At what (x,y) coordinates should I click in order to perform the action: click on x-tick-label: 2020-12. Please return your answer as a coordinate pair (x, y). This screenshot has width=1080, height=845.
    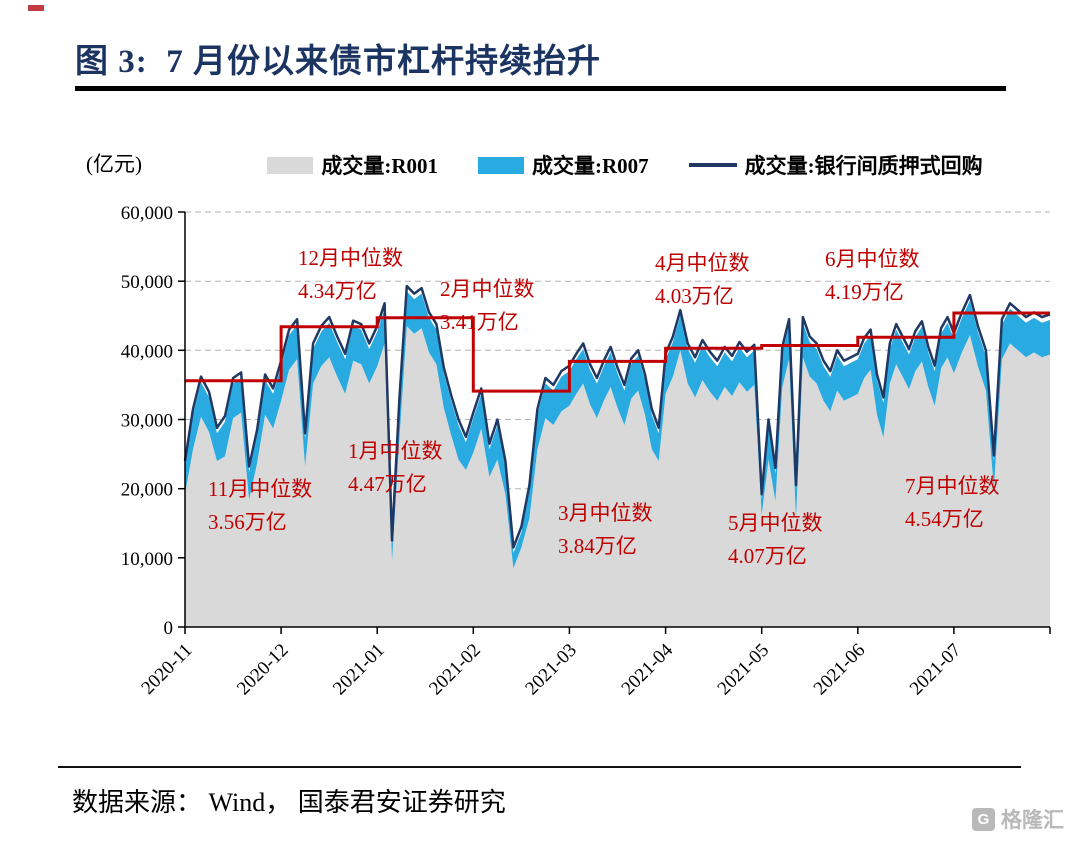
    Looking at the image, I should click on (263, 670).